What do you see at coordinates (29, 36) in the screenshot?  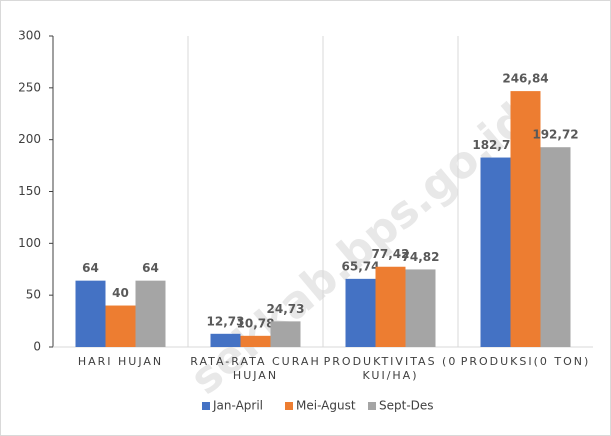 I see `y-tick-label: 300` at bounding box center [29, 36].